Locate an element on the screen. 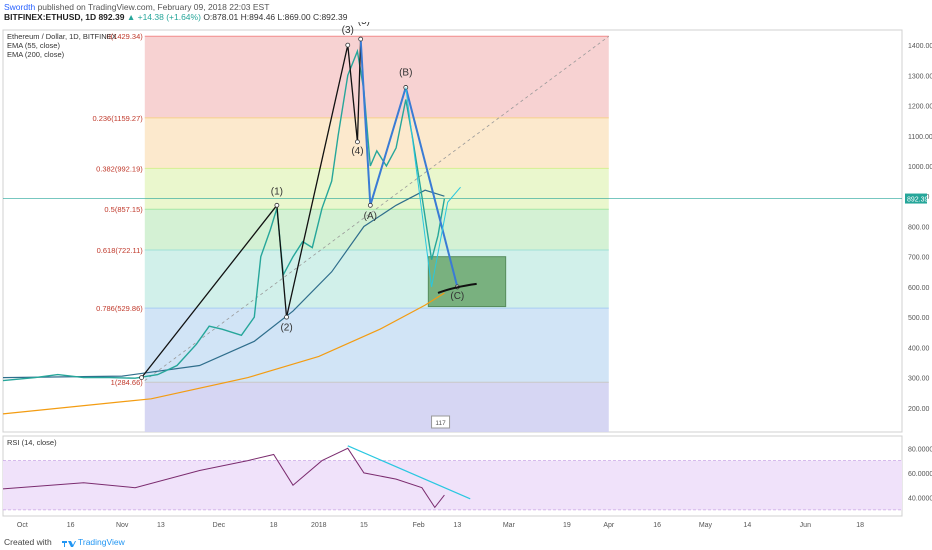  fib-level-label: 0.382(992.19) is located at coordinates (119, 168).